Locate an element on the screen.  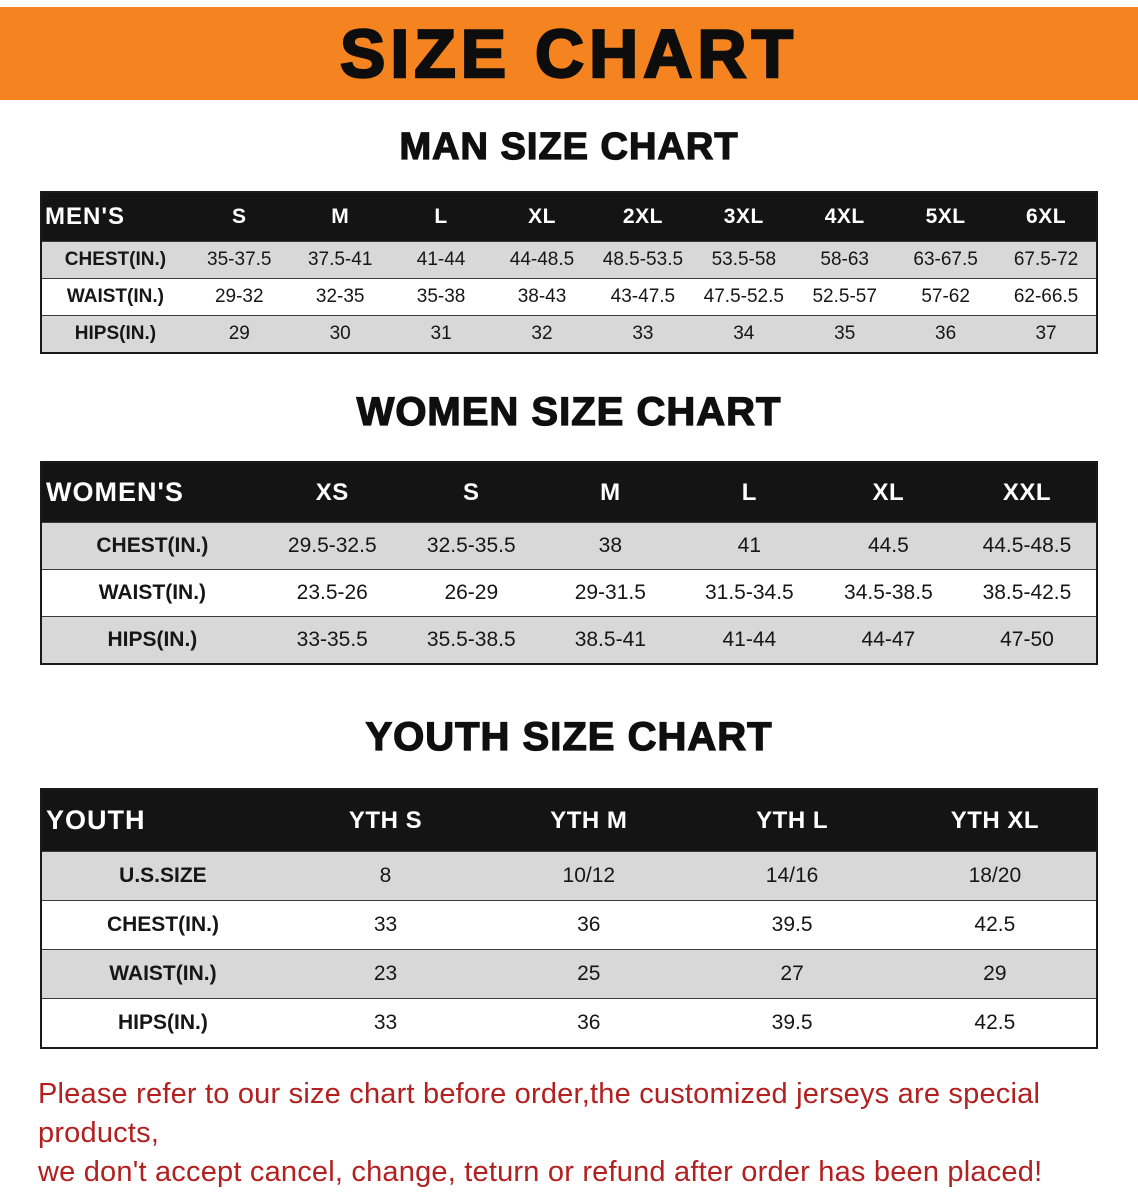
value-cell: 44-48.5 is located at coordinates (542, 260).